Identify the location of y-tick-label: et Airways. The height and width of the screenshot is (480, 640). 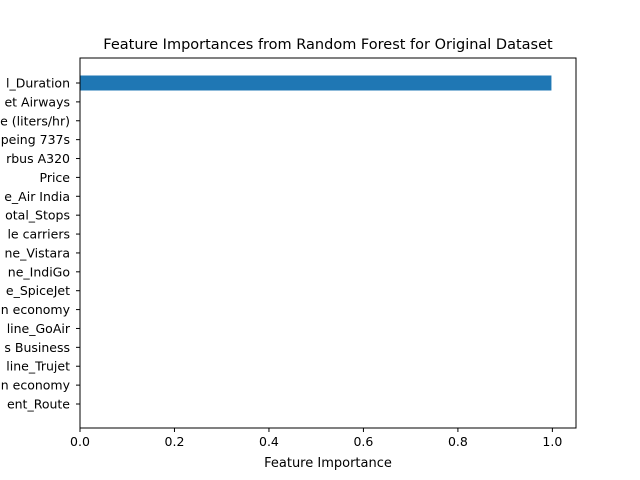
(37, 101).